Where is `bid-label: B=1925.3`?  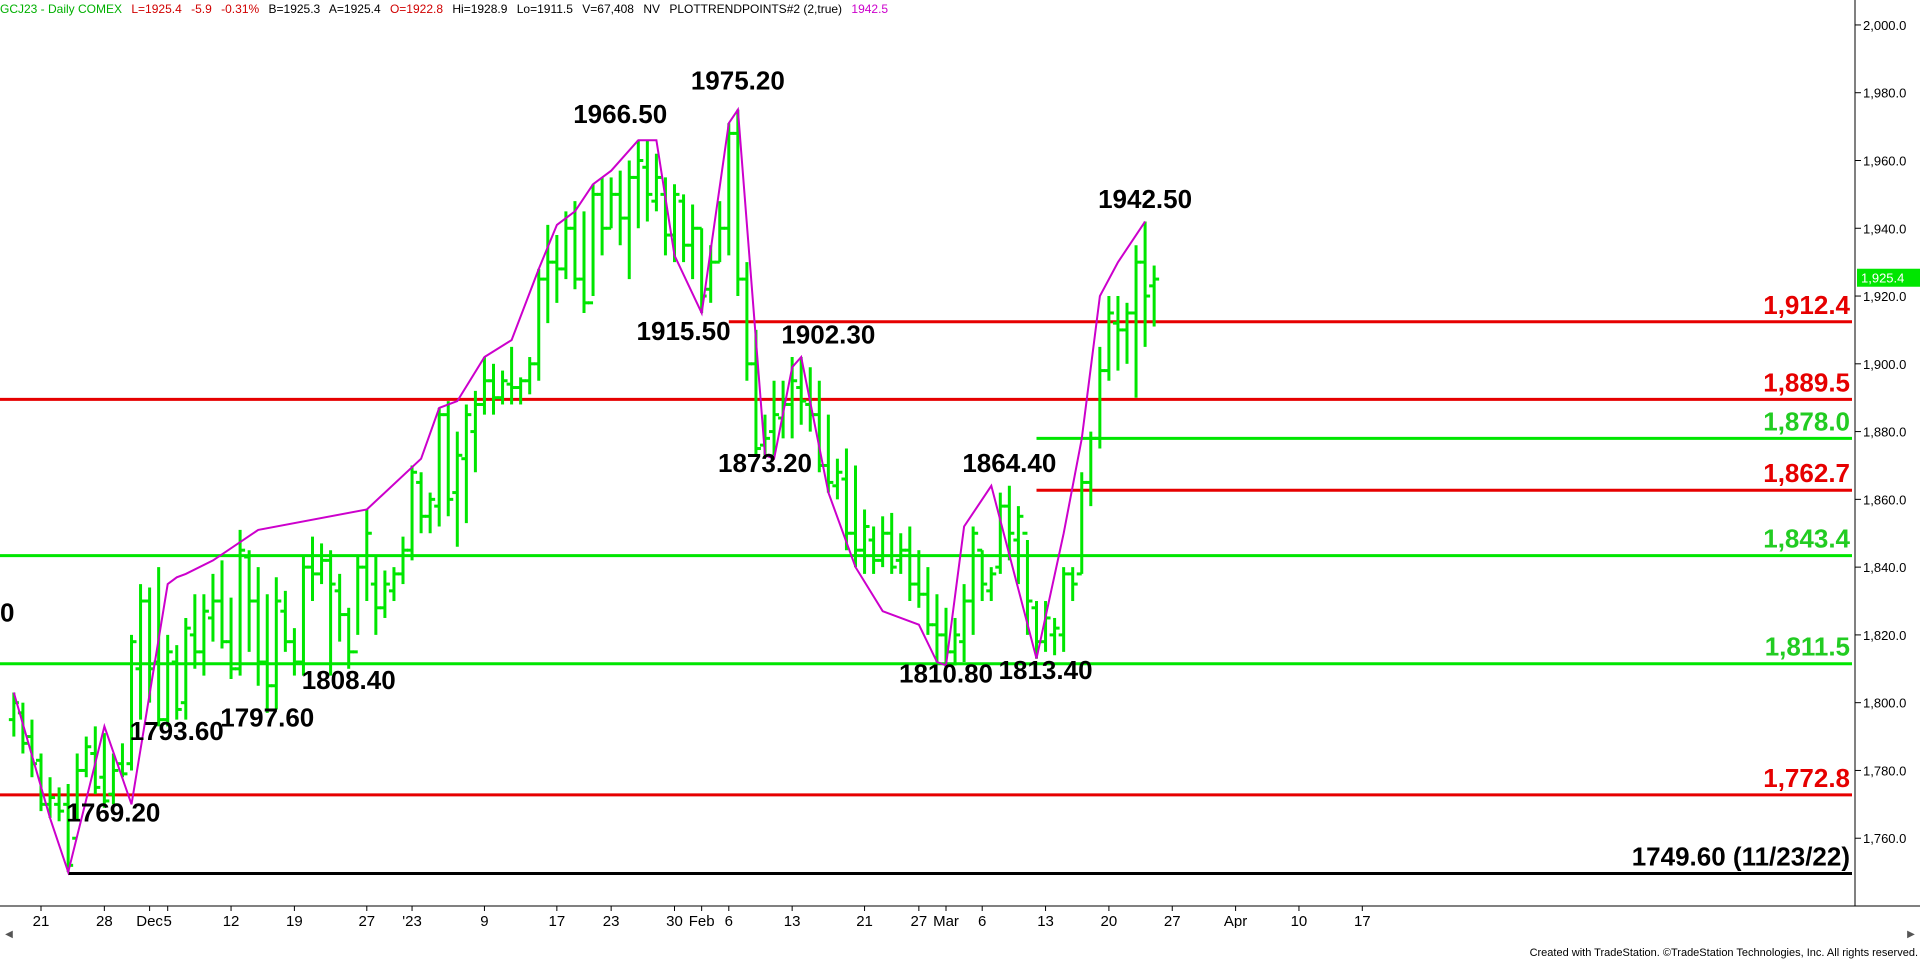 bid-label: B=1925.3 is located at coordinates (294, 9).